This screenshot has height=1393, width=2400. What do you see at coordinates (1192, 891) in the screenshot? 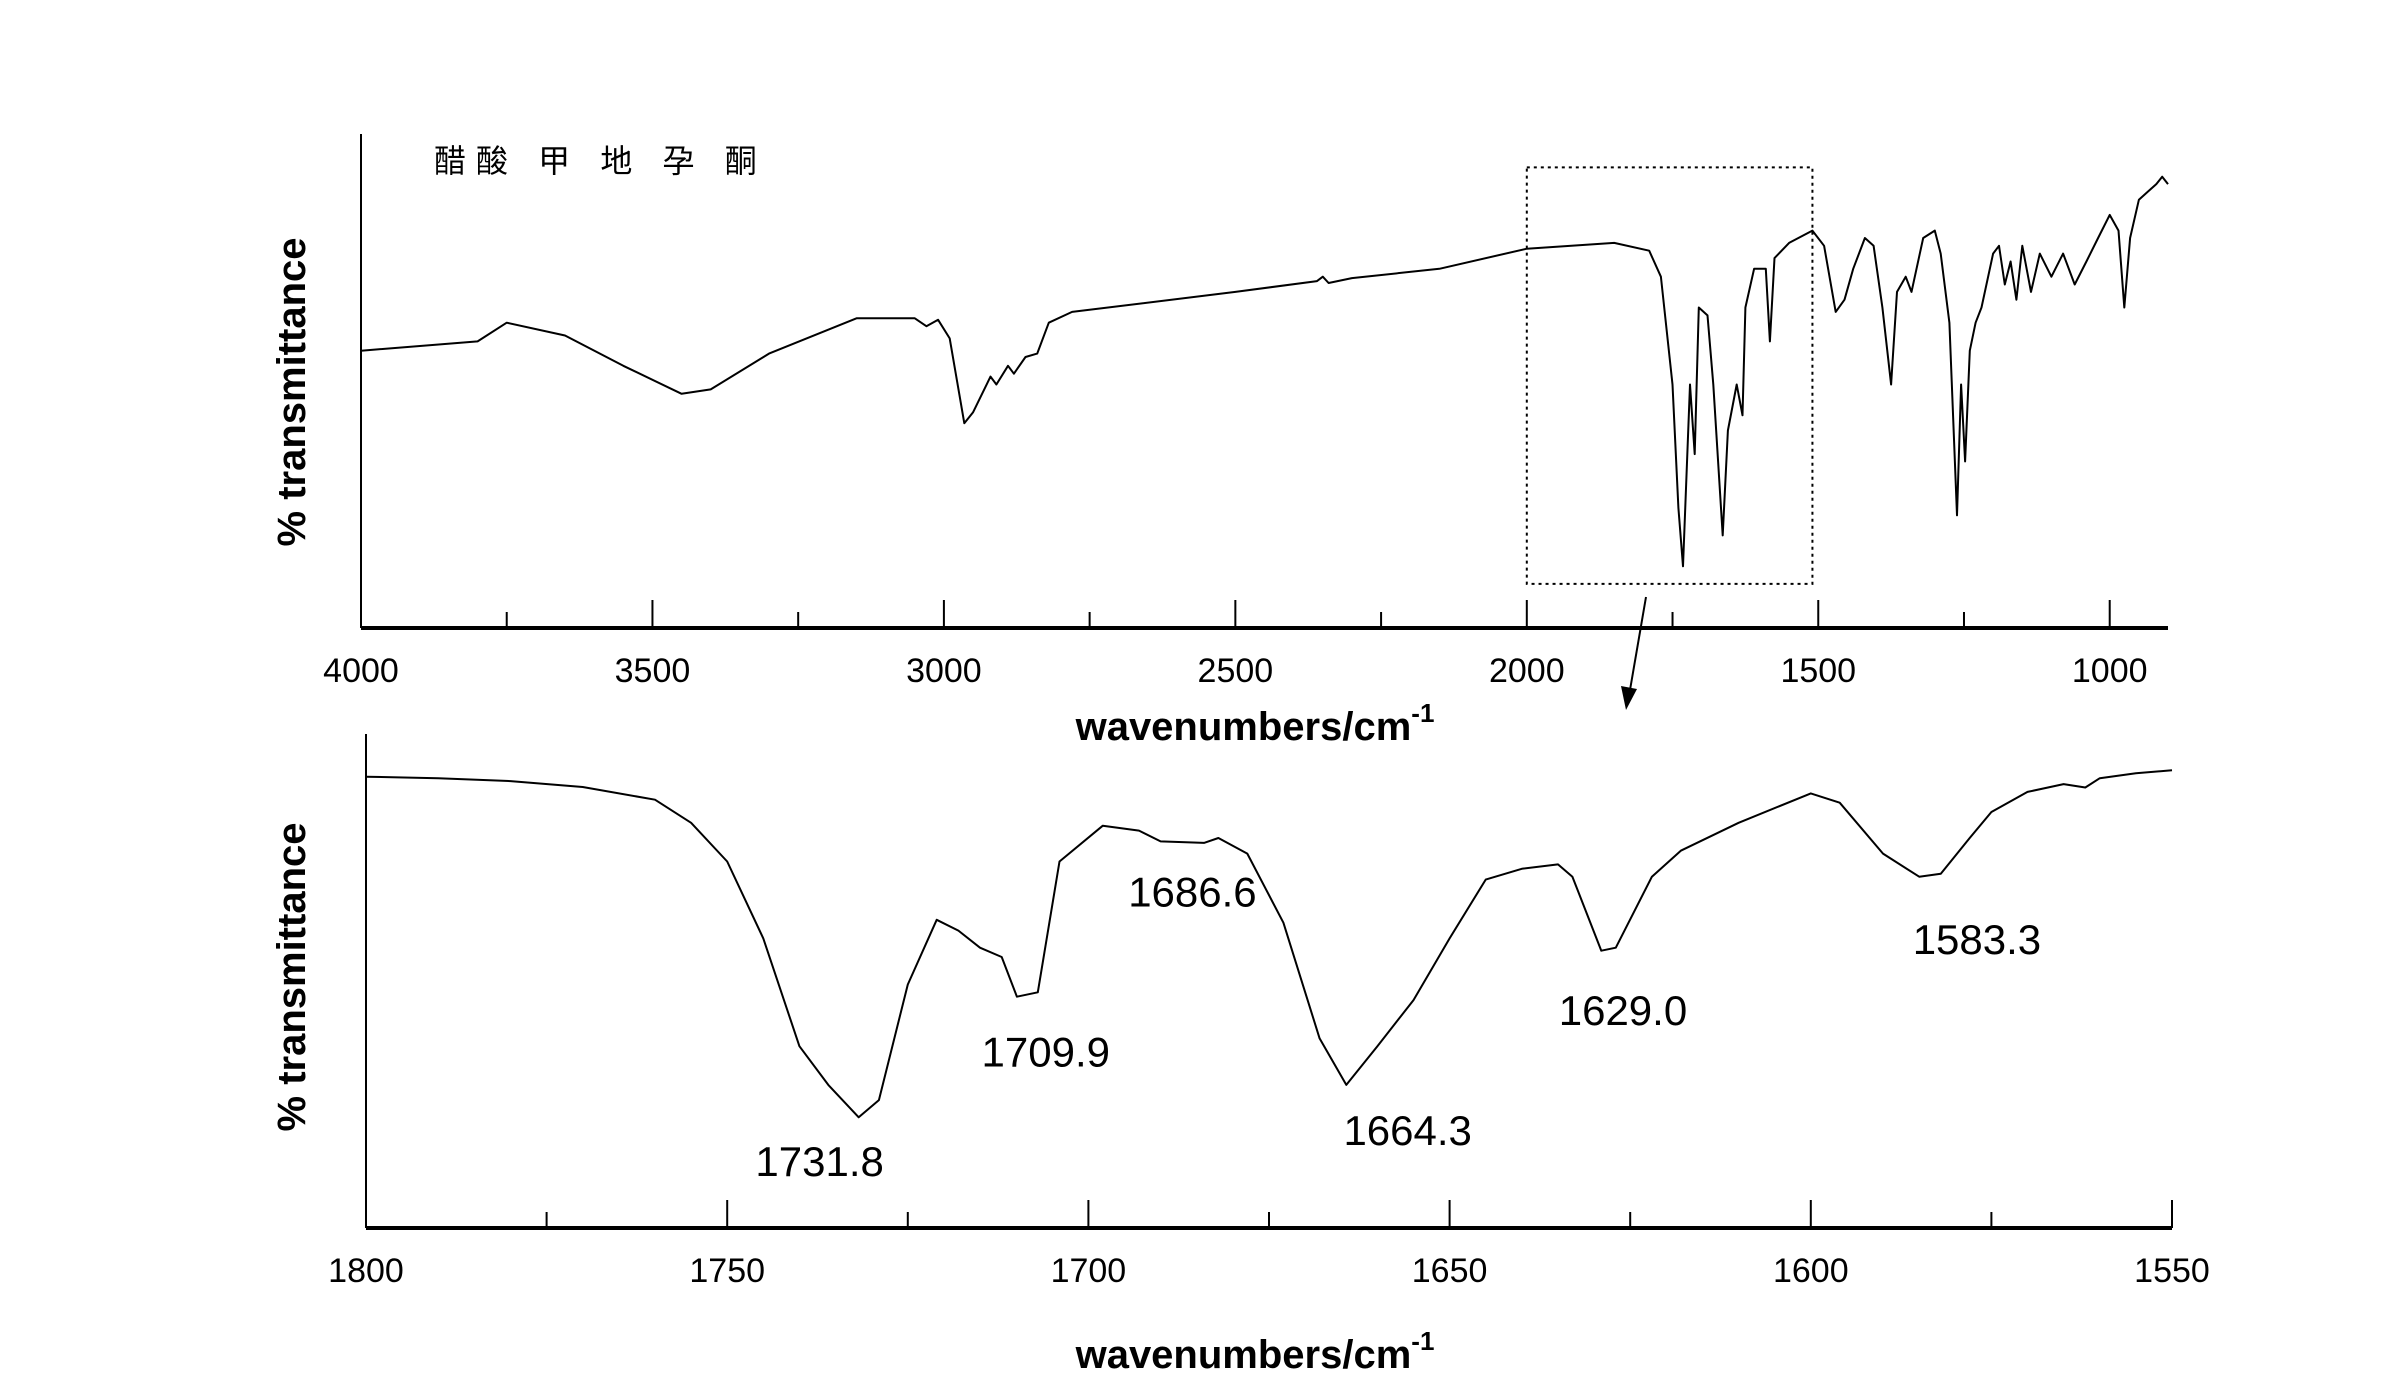
I see `peak-label: 1686.6` at bounding box center [1192, 891].